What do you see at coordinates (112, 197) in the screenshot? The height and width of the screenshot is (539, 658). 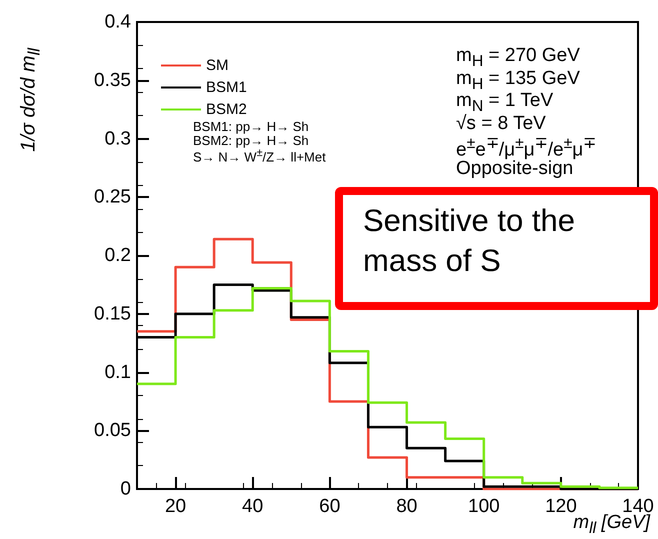 I see `y-tick-label: 0.25` at bounding box center [112, 197].